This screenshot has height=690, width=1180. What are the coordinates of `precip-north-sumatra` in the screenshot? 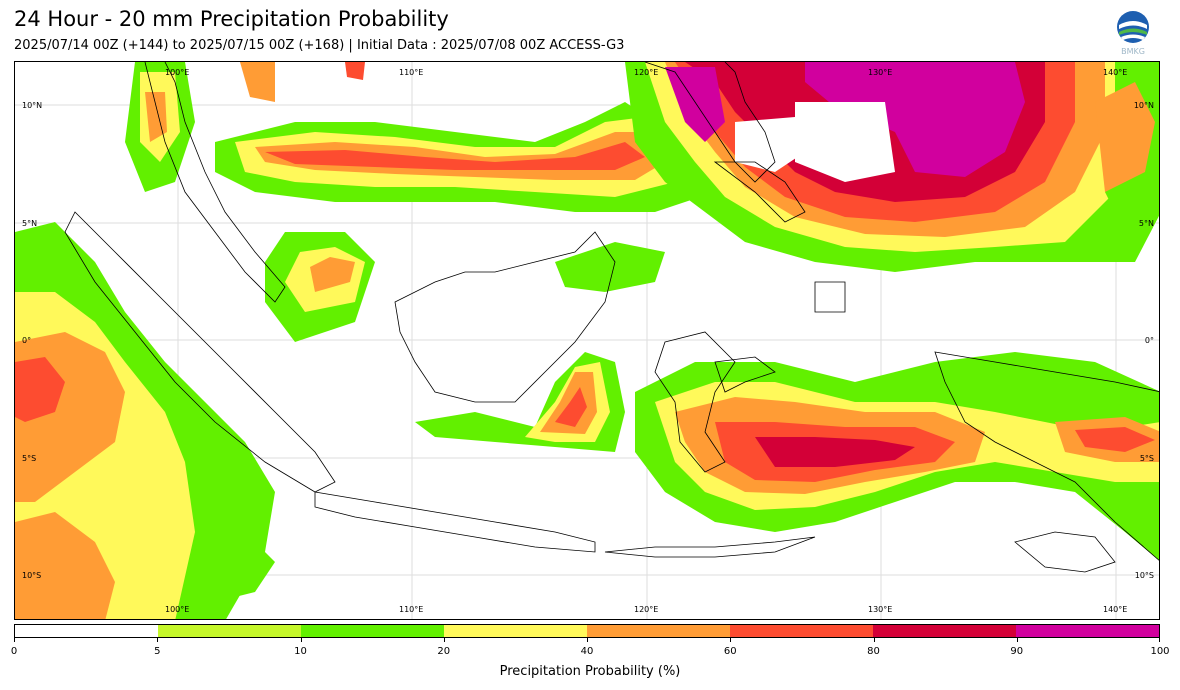 It's located at (245, 127).